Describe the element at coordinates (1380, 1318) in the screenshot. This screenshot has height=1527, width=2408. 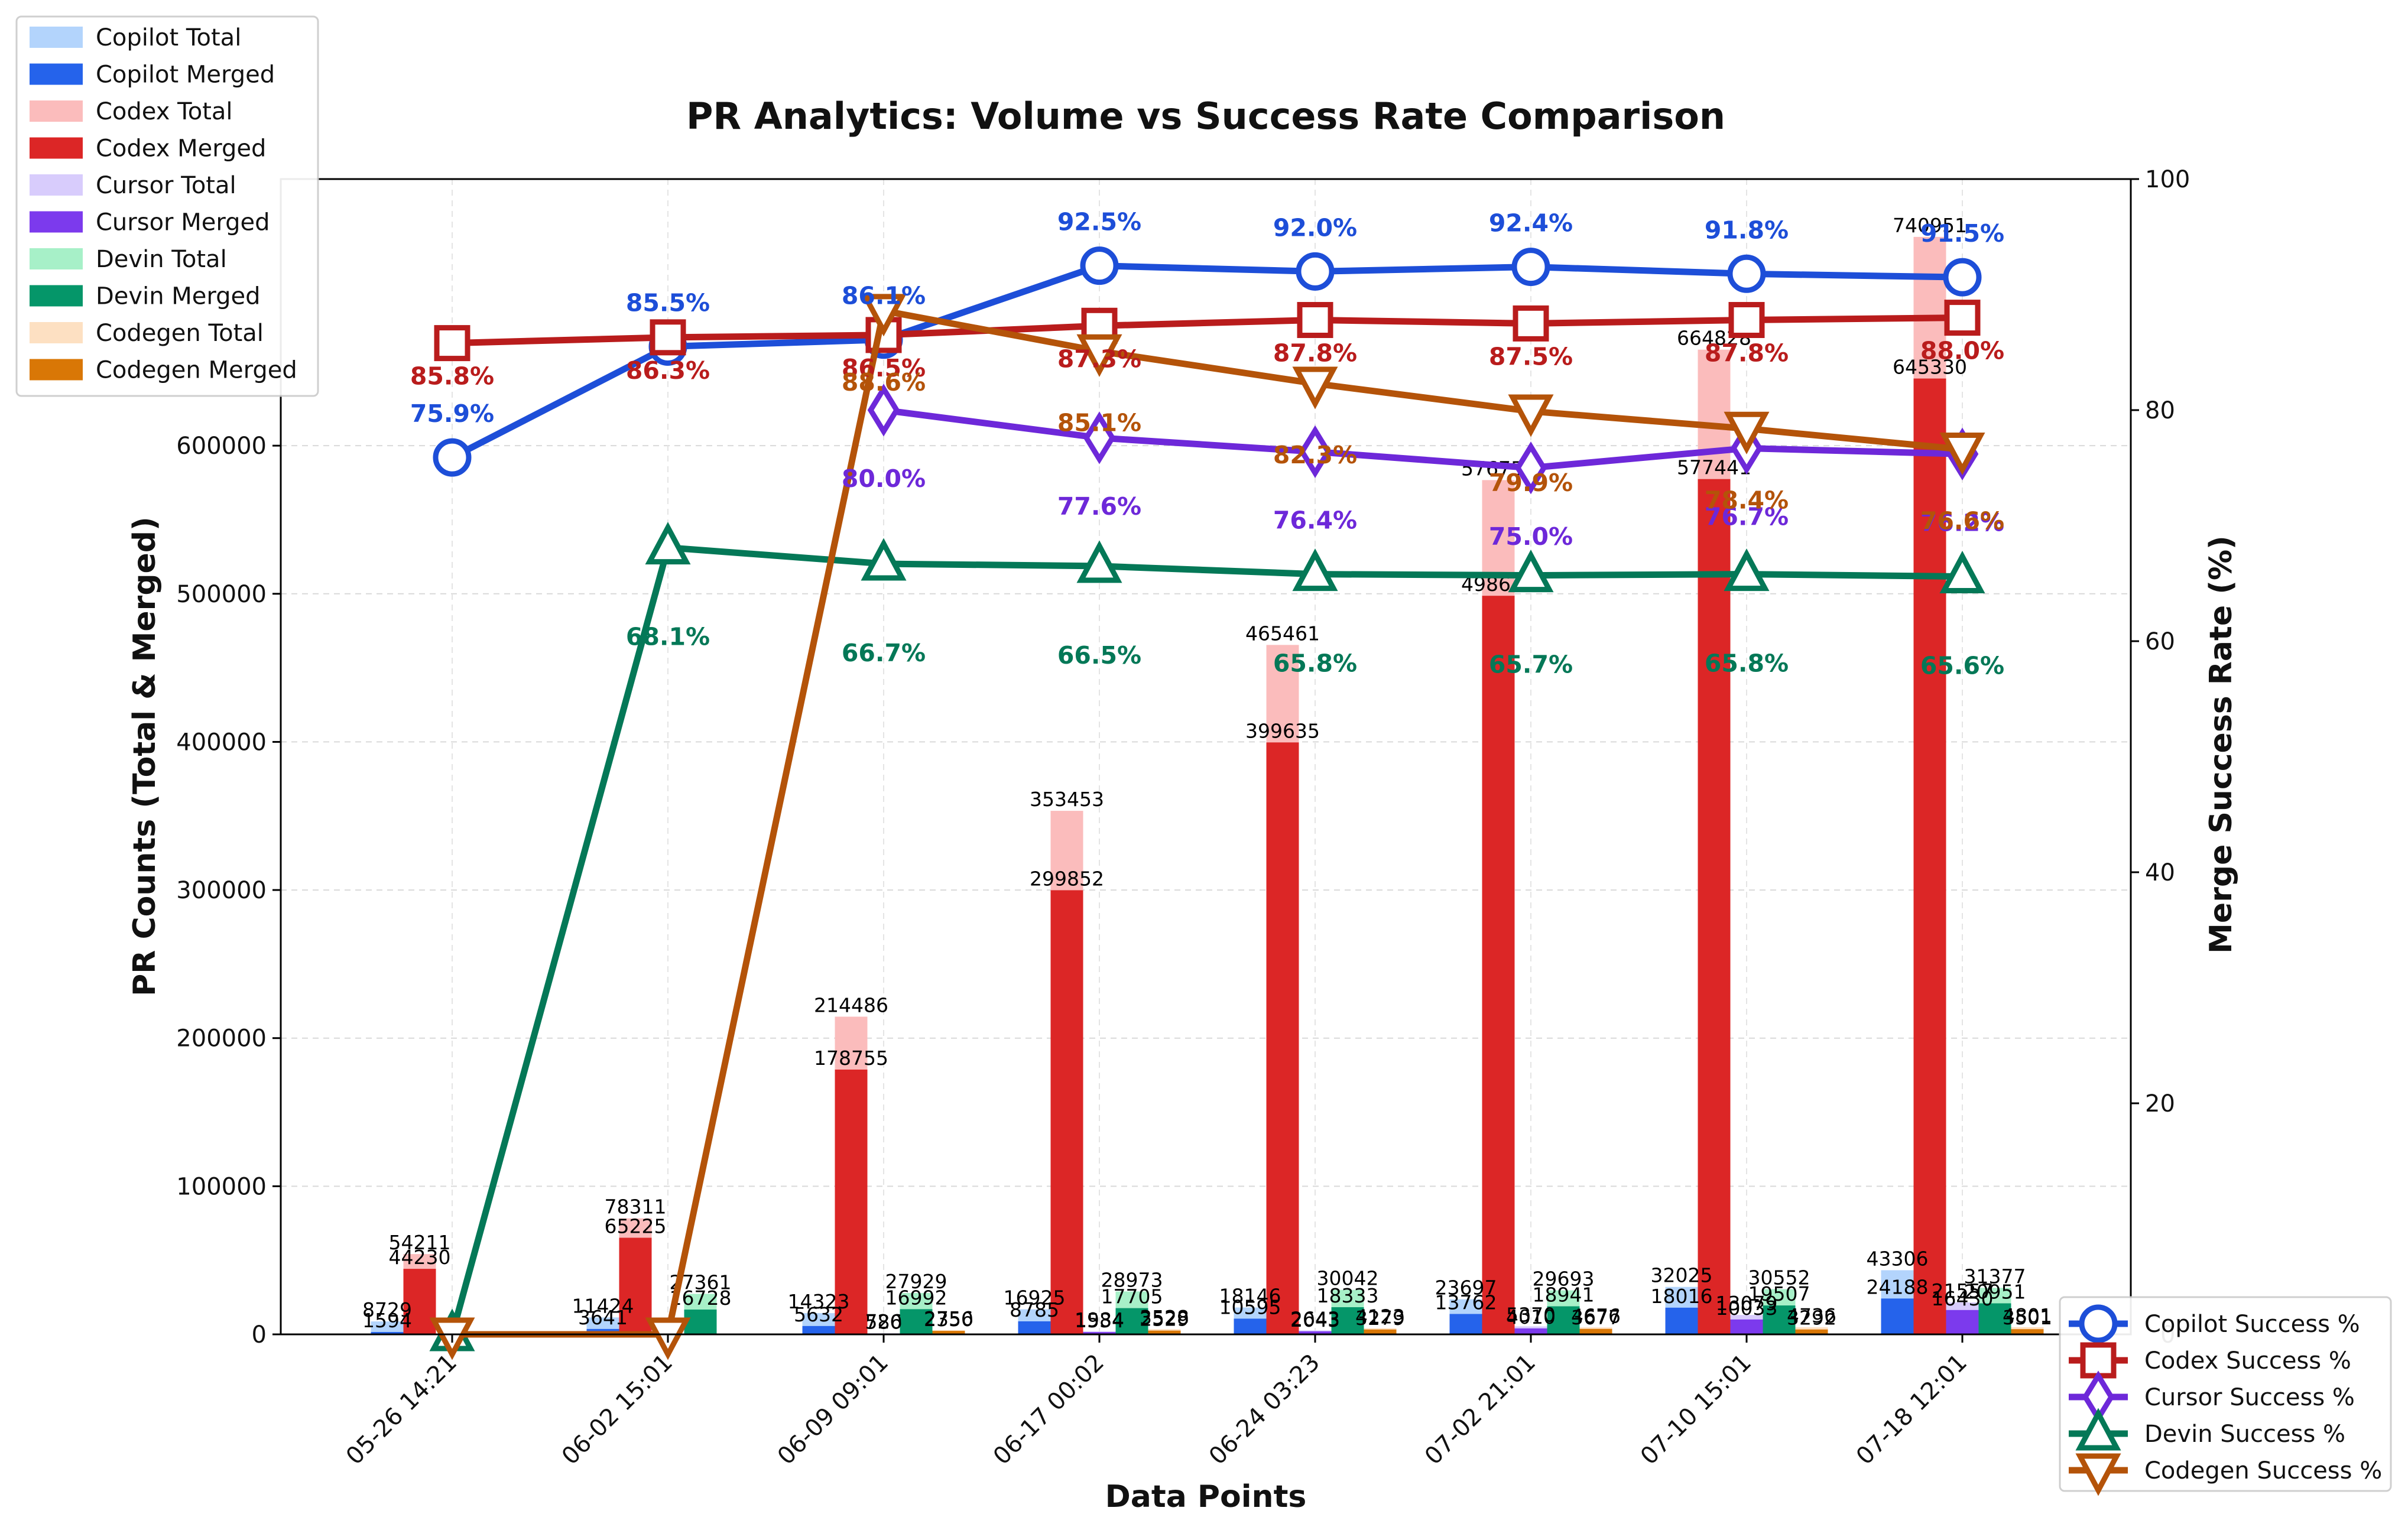
I see `bar-value-label: 3279` at that location.